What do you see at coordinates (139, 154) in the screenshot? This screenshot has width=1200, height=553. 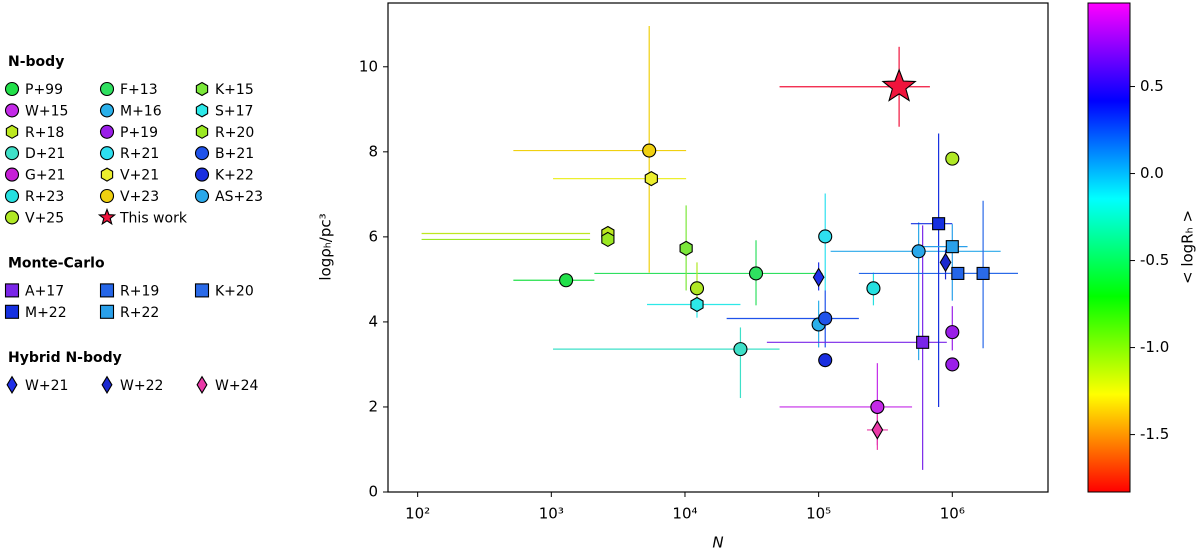 I see `legend-label: R+21` at bounding box center [139, 154].